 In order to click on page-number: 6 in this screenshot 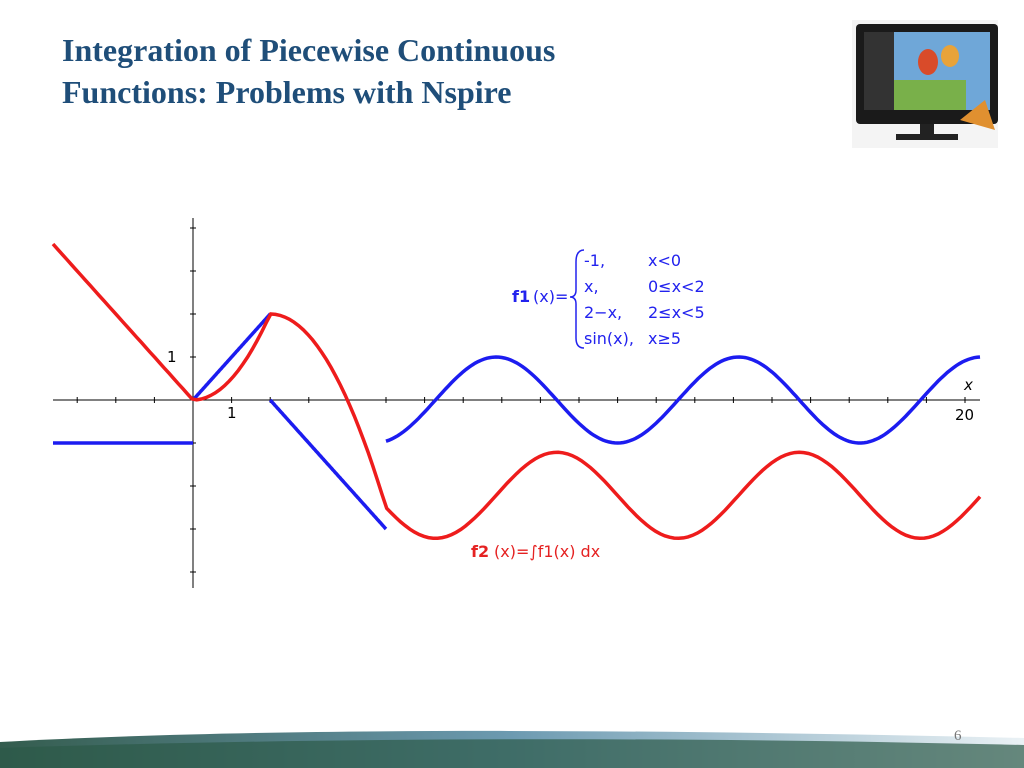, I will do `click(958, 736)`.